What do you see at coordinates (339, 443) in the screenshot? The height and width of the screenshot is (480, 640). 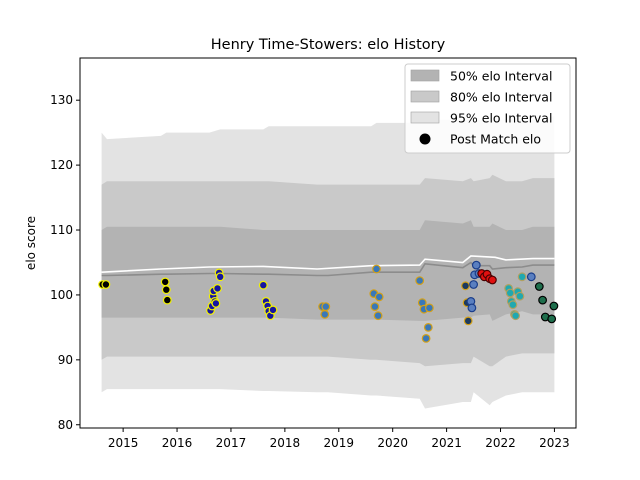 I see `x-tick-label: 2019` at bounding box center [339, 443].